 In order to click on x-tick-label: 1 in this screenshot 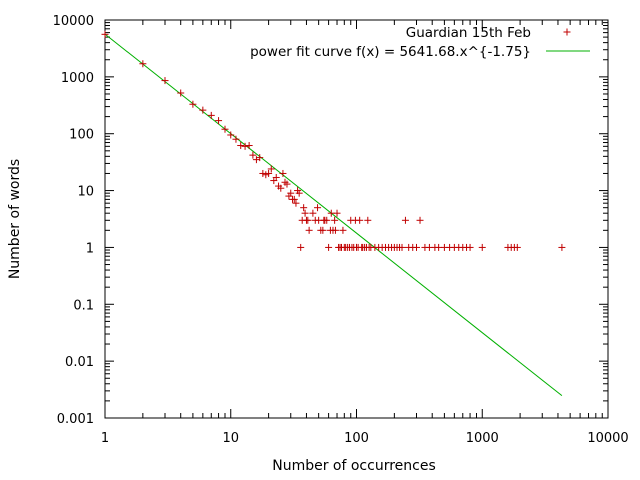, I will do `click(105, 438)`.